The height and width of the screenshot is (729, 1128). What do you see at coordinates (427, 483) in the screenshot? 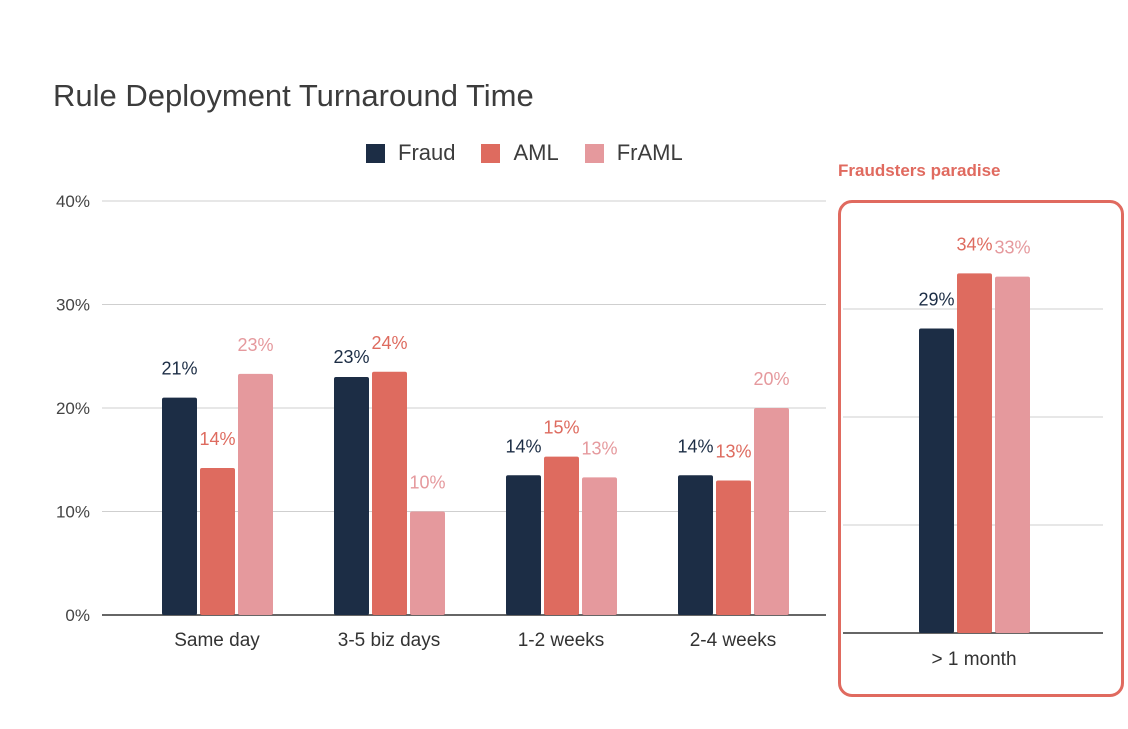
I see `data-label: 10%` at bounding box center [427, 483].